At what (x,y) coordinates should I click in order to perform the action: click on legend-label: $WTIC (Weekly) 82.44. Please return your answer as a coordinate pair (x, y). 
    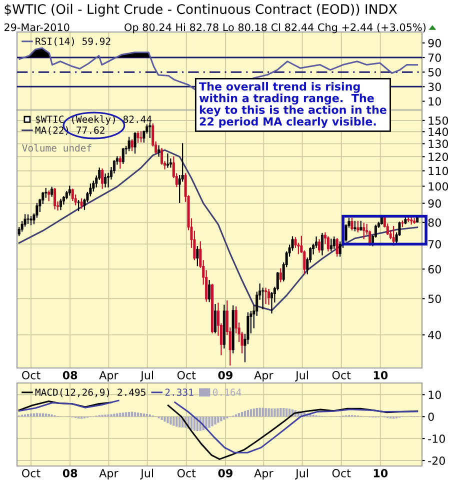
    Looking at the image, I should click on (94, 120).